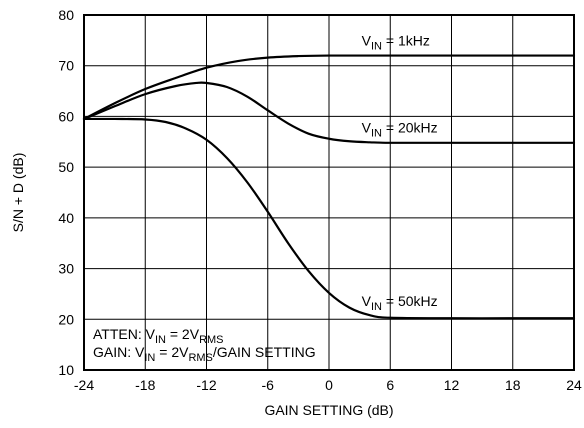 The image size is (584, 428). Describe the element at coordinates (264, 352) in the screenshot. I see `annotation-text: /GAIN SETTING` at that location.